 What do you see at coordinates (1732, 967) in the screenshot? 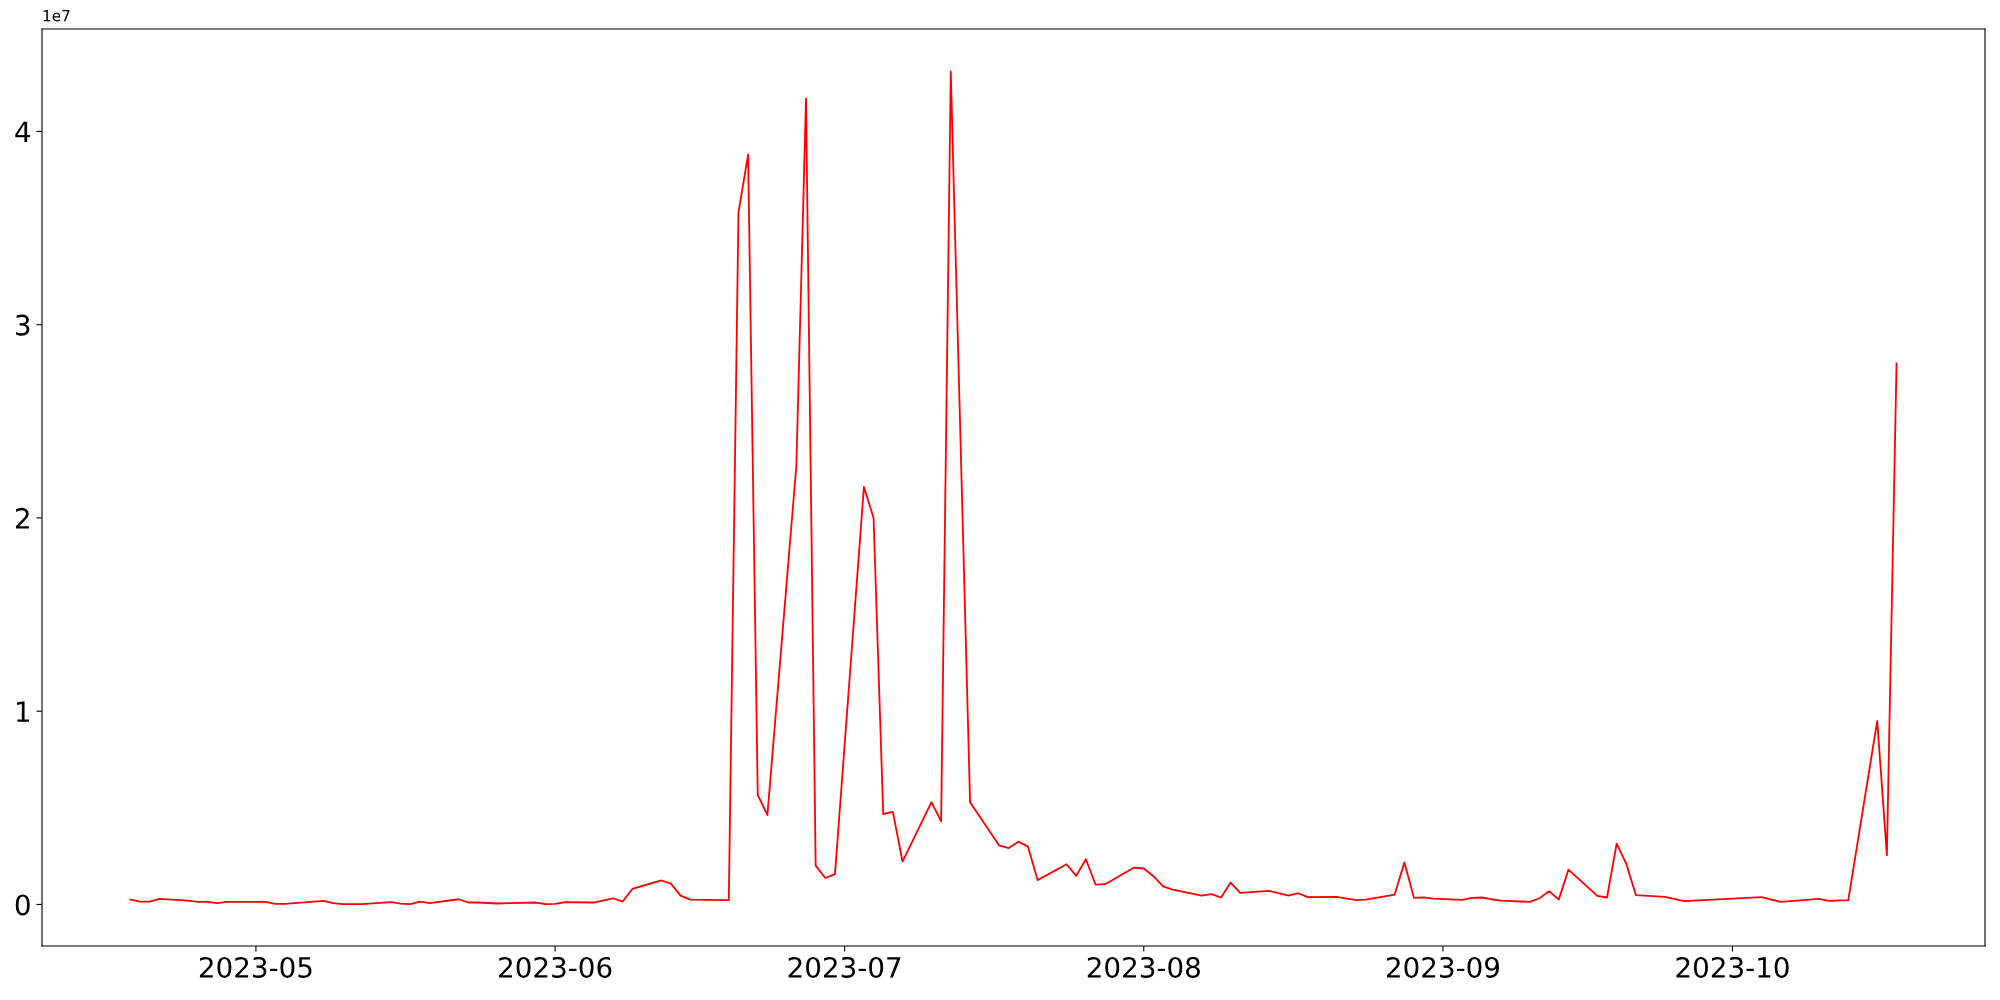
I see `x-tick-label: 2023-10` at bounding box center [1732, 967].